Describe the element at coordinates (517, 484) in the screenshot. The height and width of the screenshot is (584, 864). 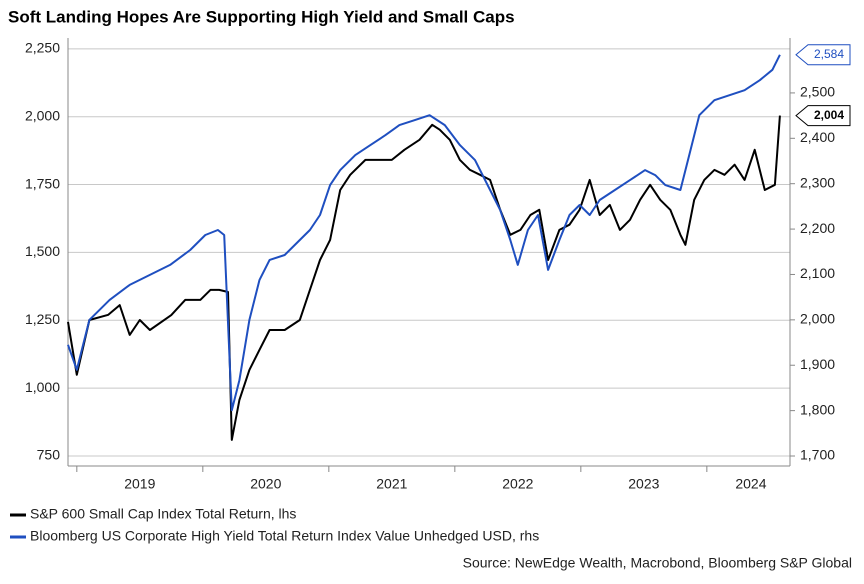
I see `x-tick-label: 2022` at that location.